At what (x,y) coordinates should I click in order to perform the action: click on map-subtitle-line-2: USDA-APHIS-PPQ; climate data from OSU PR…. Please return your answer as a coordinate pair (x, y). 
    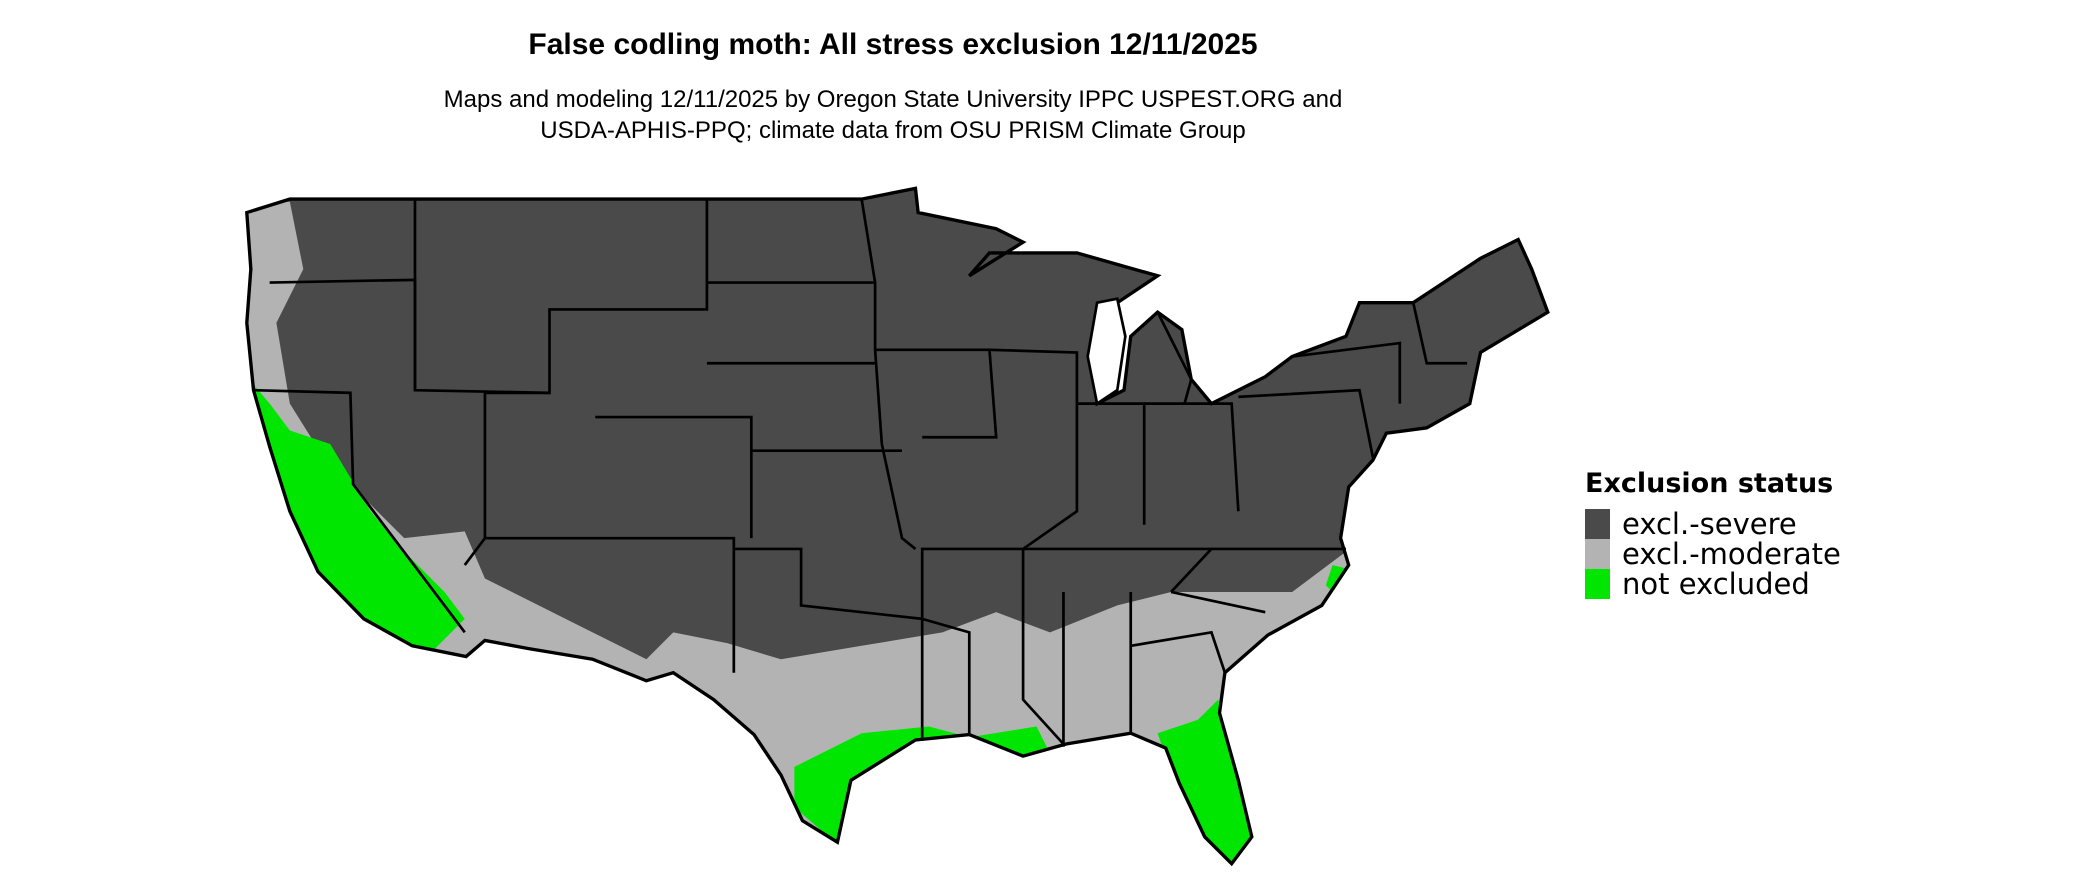
    Looking at the image, I should click on (893, 130).